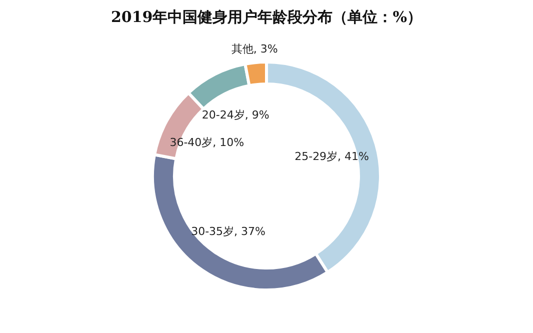 This screenshot has width=533, height=333. Describe the element at coordinates (228, 231) in the screenshot. I see `slice-label: 30-35岁, 37%` at that location.